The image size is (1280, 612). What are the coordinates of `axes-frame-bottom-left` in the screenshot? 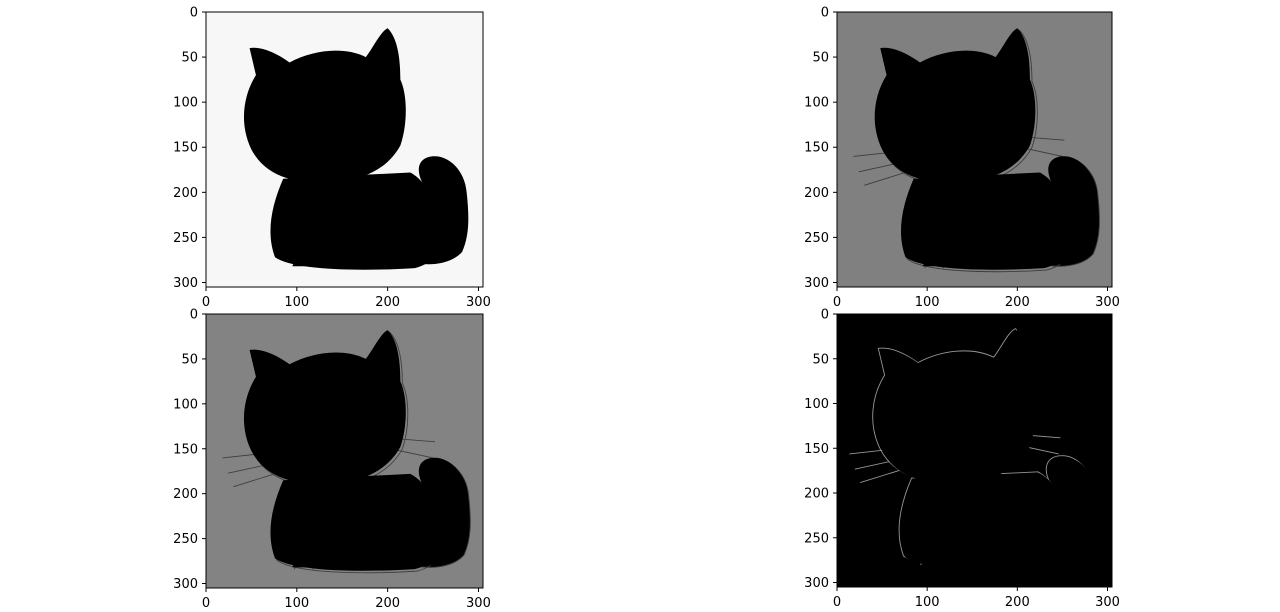 It's located at (344, 451).